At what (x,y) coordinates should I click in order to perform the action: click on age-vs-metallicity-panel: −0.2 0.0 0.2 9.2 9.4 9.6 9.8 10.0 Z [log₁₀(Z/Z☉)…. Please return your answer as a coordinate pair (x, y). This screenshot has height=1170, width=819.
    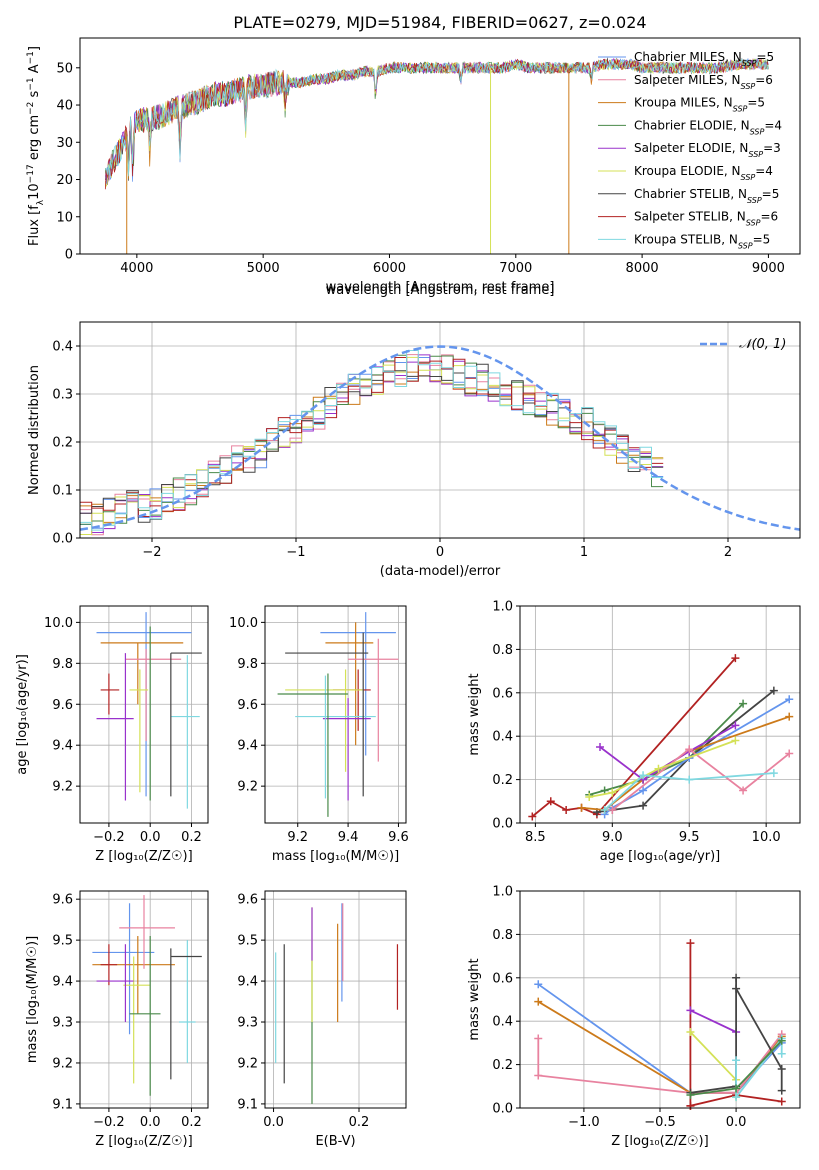
    Looking at the image, I should click on (112, 734).